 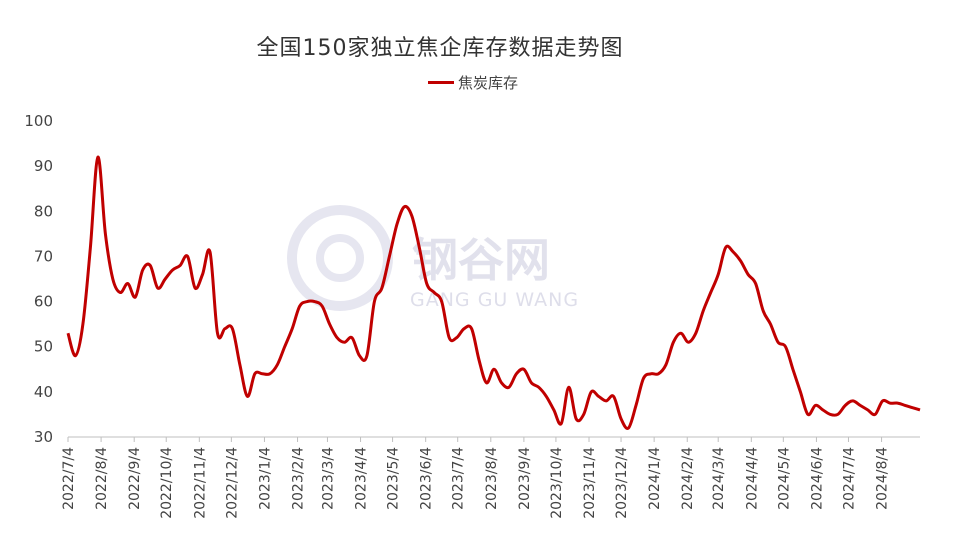 I want to click on x-tick-label: 2024/1/4, so click(x=655, y=478).